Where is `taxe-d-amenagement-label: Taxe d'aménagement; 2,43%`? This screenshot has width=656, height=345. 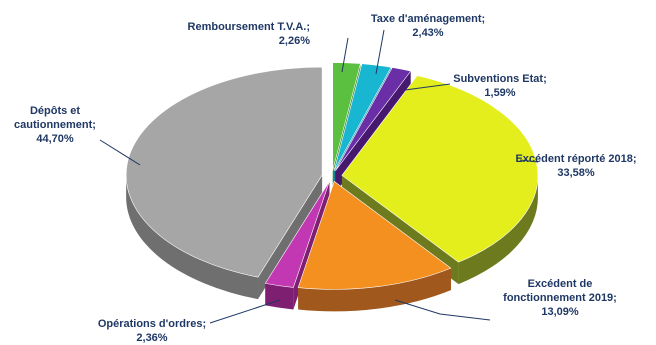
taxe-d-amenagement-label: Taxe d'aménagement; 2,43% is located at coordinates (428, 26).